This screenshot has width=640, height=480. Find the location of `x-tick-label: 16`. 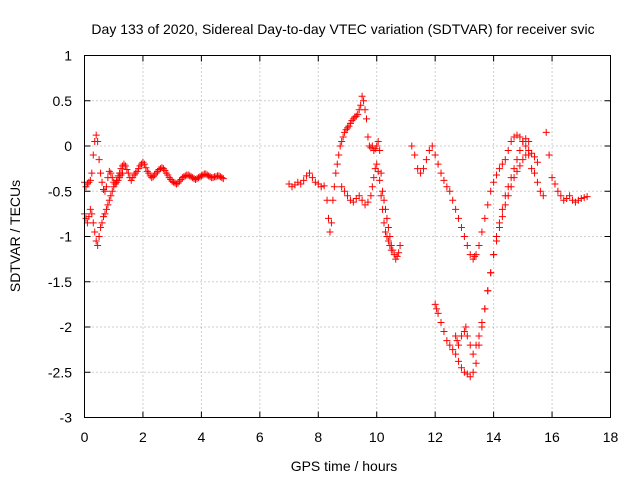

x-tick-label: 16 is located at coordinates (552, 437).